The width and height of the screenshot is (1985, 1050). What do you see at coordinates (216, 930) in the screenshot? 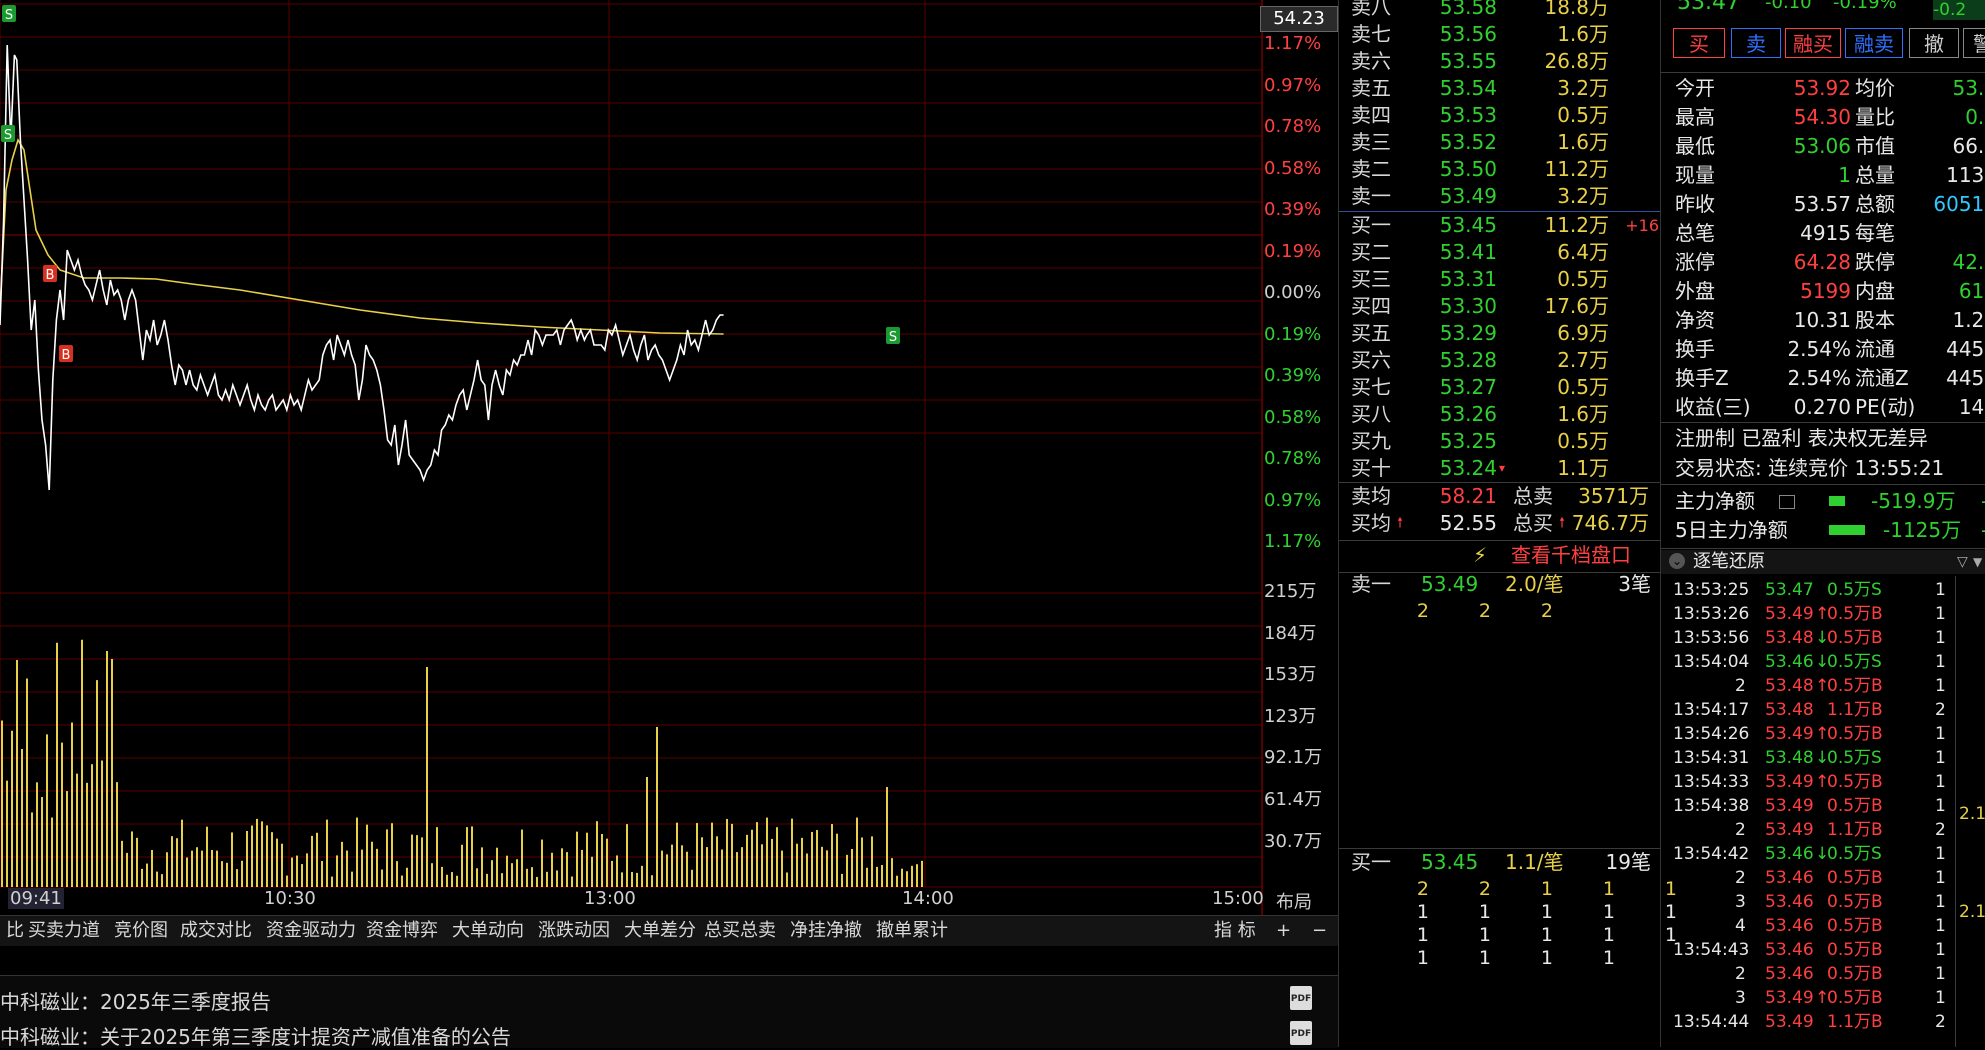
I see `indicator-tab: 成交对比` at bounding box center [216, 930].